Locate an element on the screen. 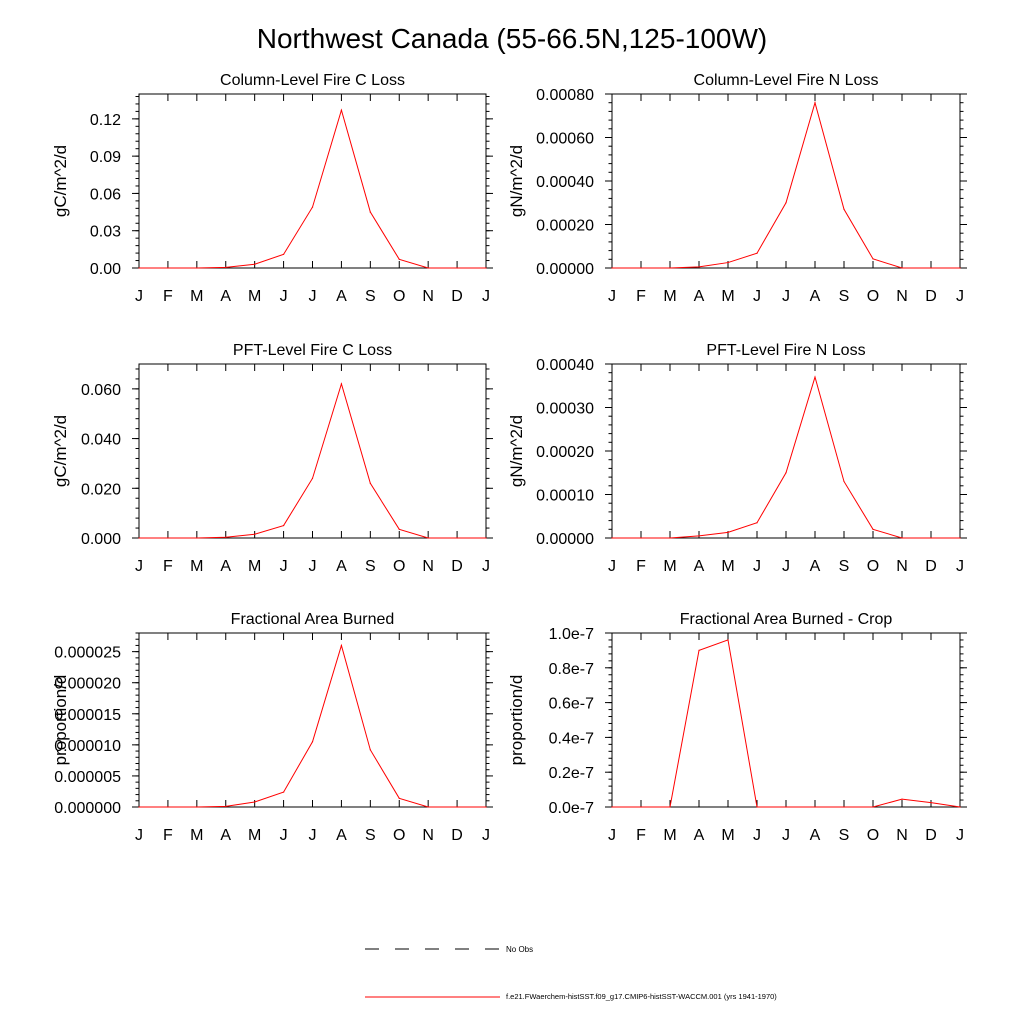 The width and height of the screenshot is (1024, 1024). y-tick-label: 0.020 is located at coordinates (101, 489).